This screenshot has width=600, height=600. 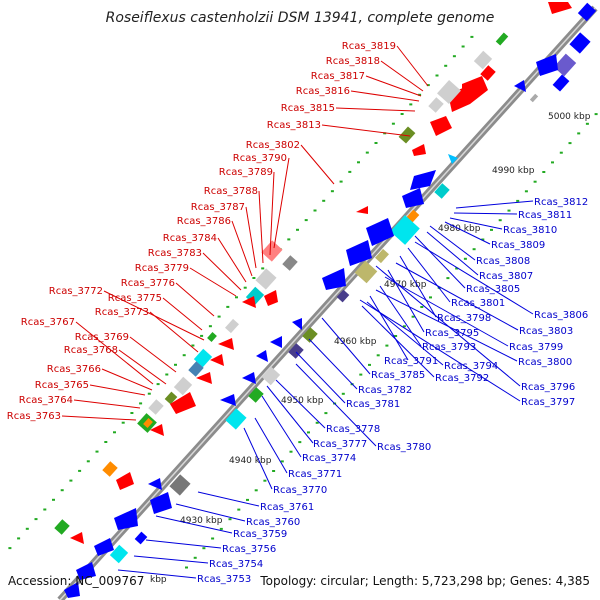 What do you see at coordinates (224, 579) in the screenshot?
I see `gene-label: Rcas_3753` at bounding box center [224, 579].